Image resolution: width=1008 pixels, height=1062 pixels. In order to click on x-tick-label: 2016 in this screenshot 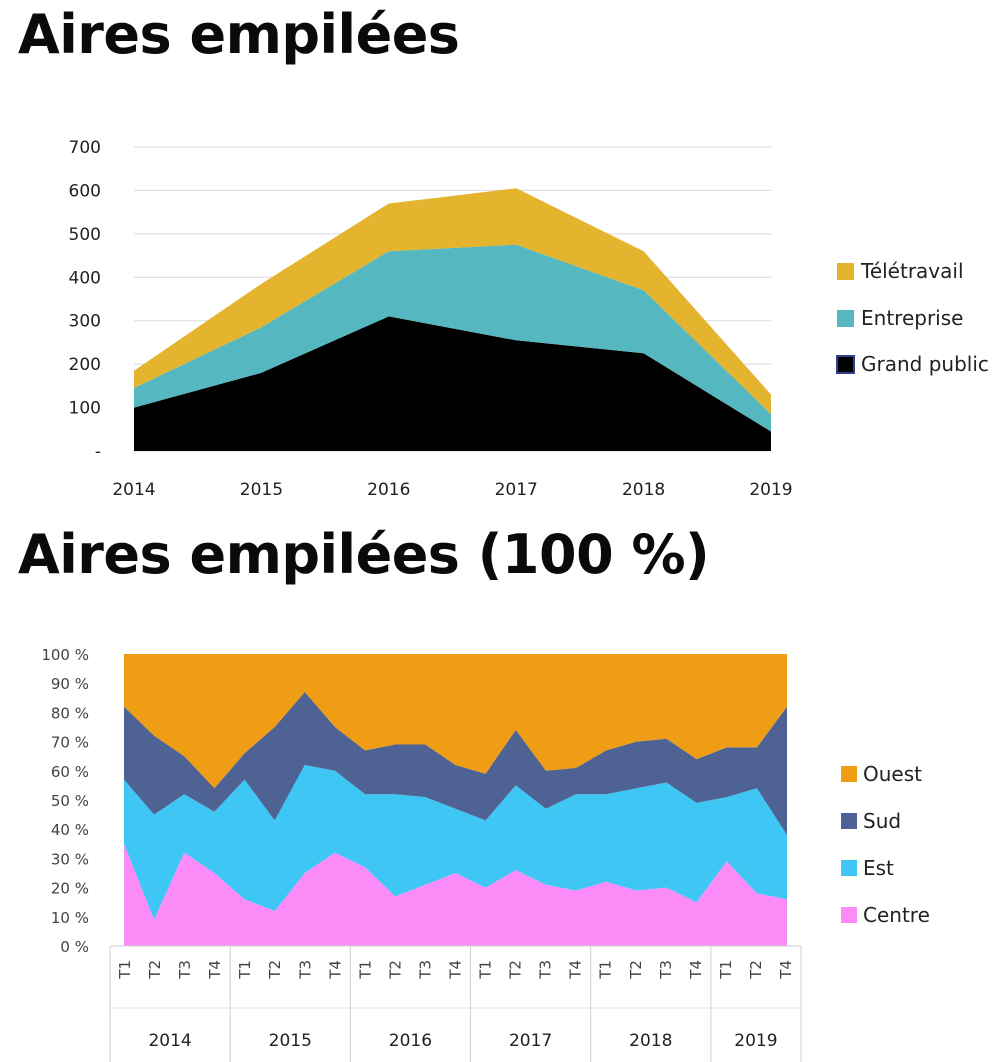, I will do `click(388, 490)`.